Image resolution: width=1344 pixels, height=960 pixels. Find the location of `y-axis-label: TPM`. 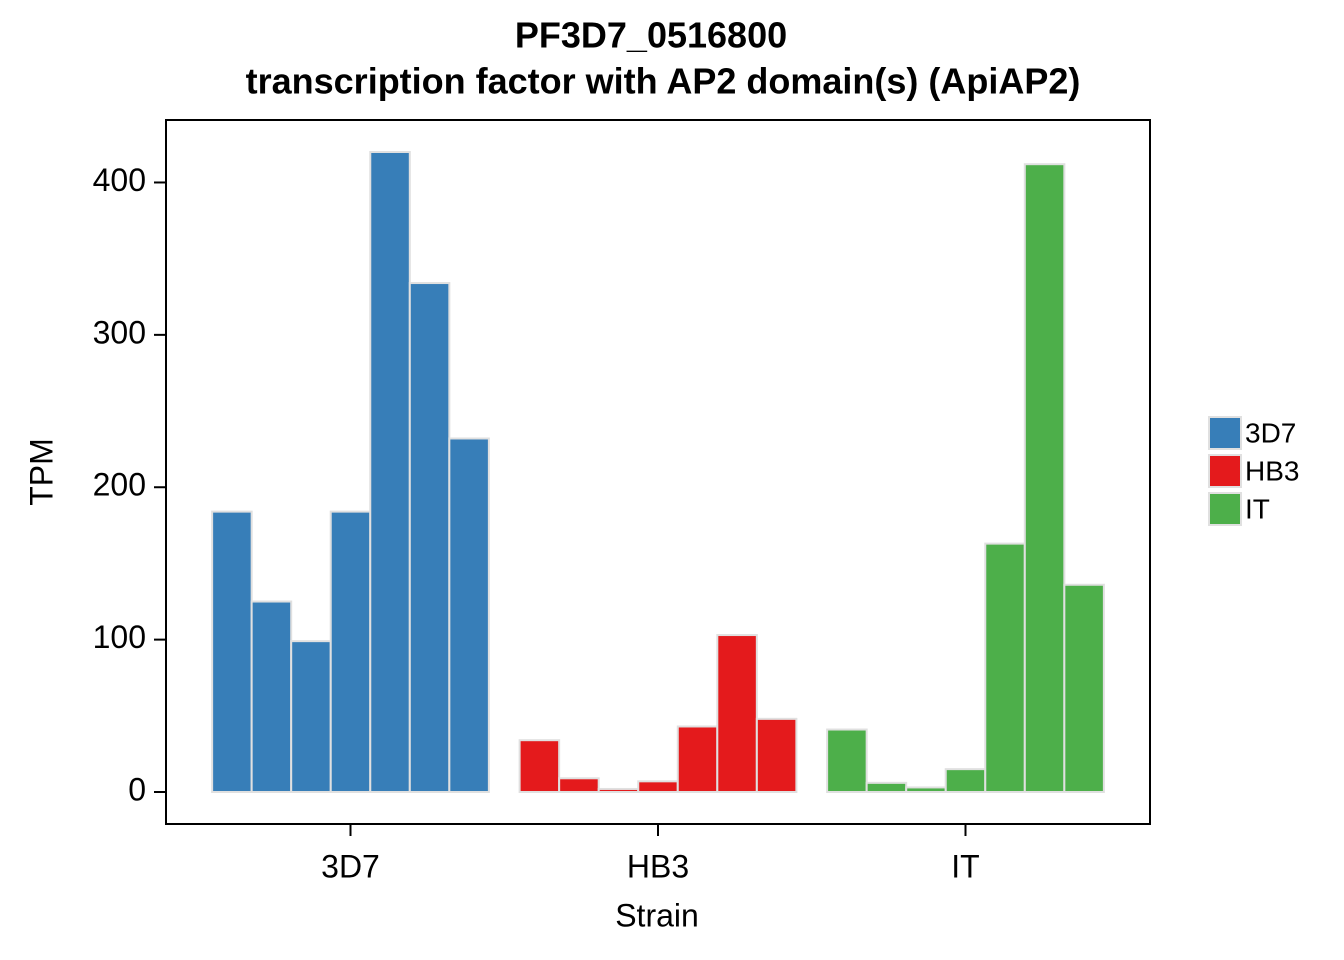

y-axis-label: TPM is located at coordinates (41, 472).